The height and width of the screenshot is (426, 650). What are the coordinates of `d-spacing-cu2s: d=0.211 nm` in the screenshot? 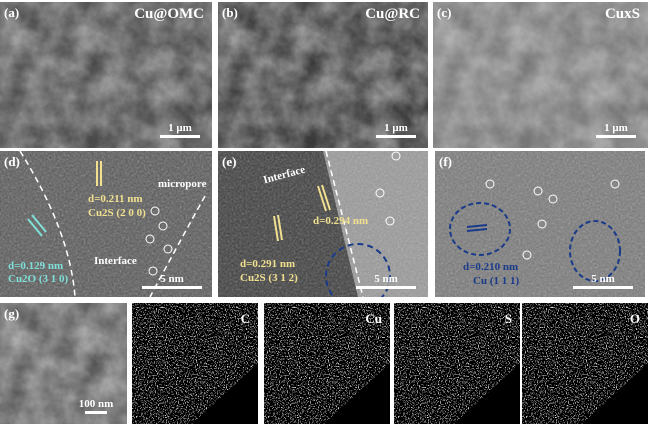 It's located at (115, 199).